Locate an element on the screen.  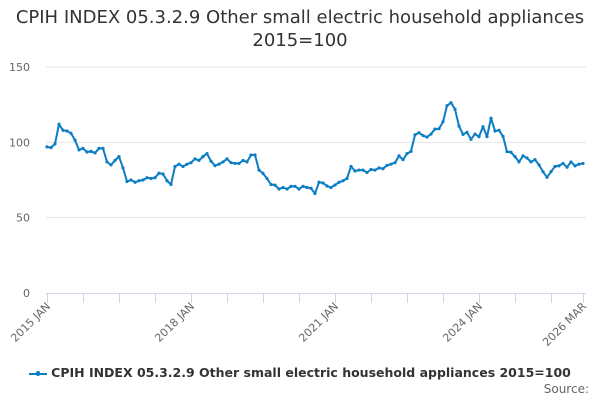
x-tick-label: 2015 JAN is located at coordinates (30, 322).